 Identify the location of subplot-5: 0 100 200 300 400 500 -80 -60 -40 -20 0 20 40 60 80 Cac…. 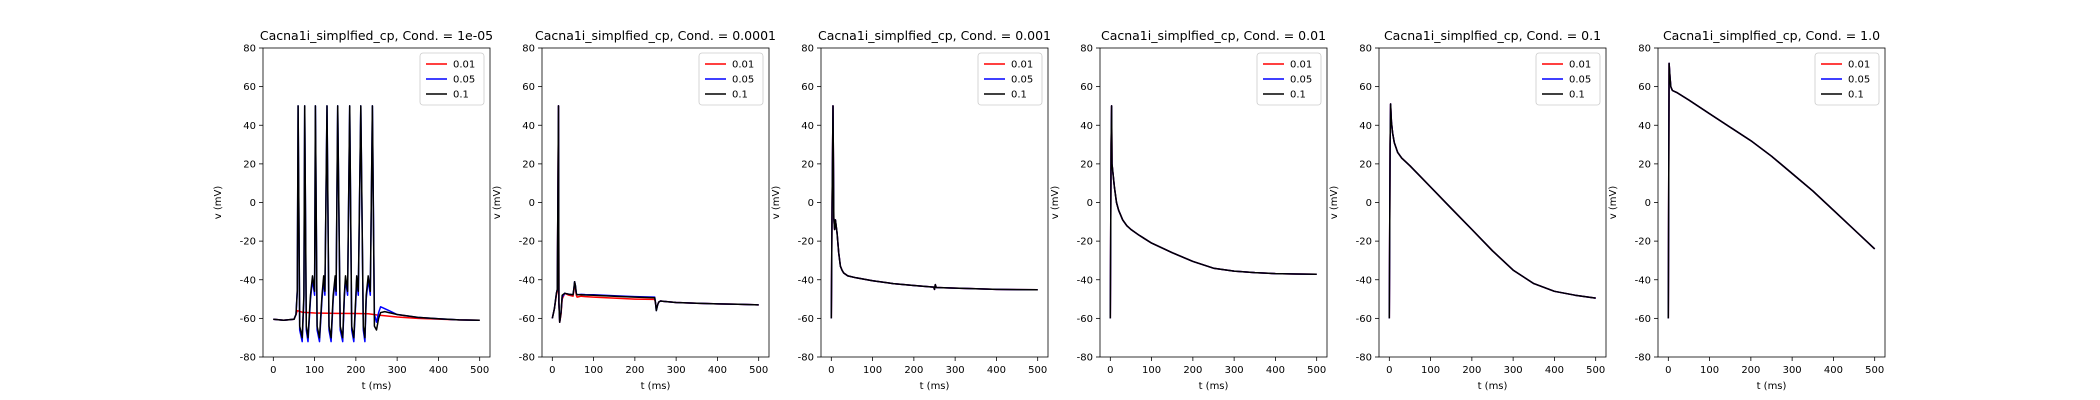
(1468, 210).